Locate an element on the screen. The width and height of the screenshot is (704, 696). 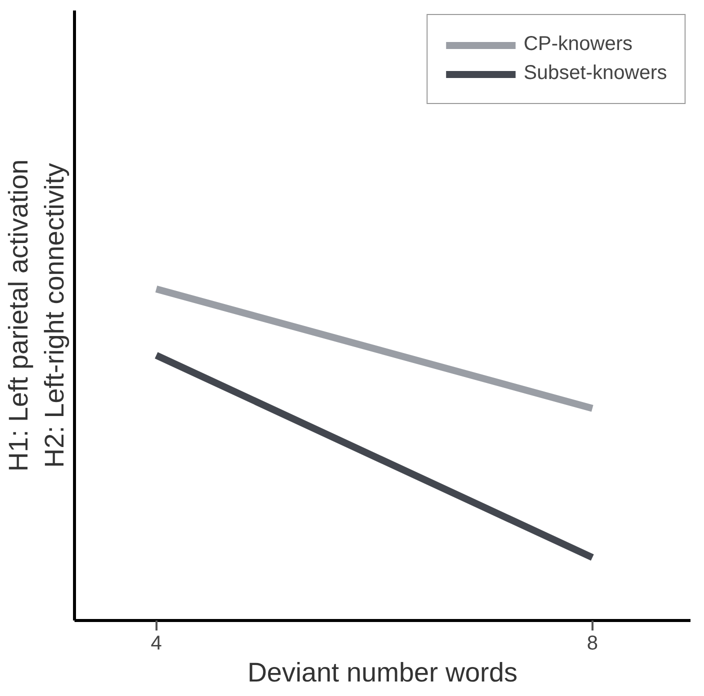
x-axis-title: Deviant number words is located at coordinates (382, 673).